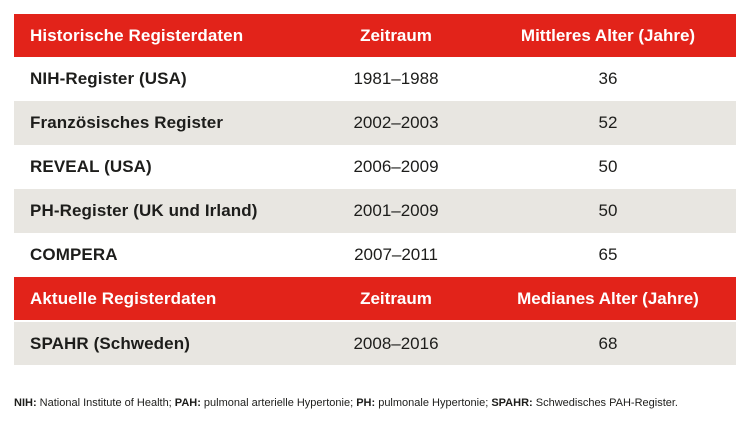  What do you see at coordinates (512, 403) in the screenshot?
I see `footnote-abbr-spahr: SPAHR:` at bounding box center [512, 403].